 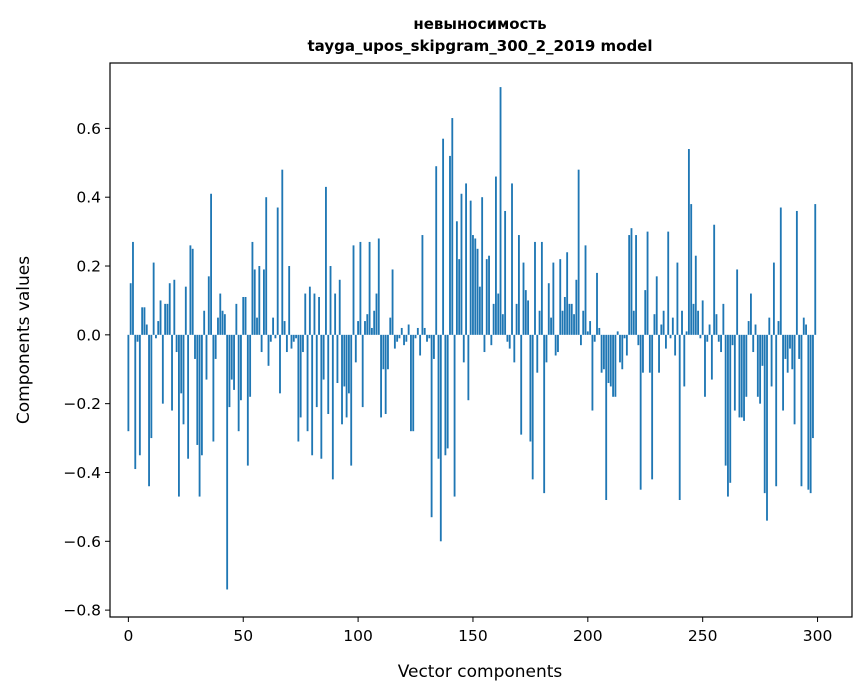 I want to click on y-tick-label: 0.0, so click(x=88, y=335).